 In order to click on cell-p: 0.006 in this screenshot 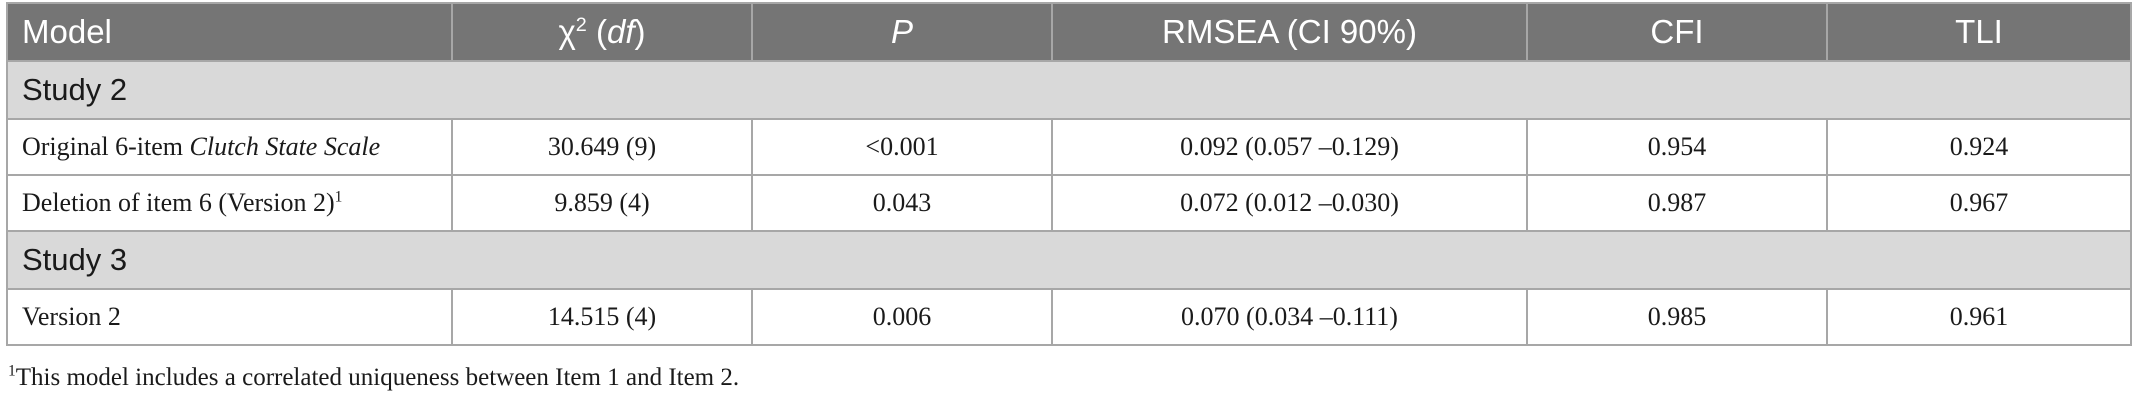, I will do `click(902, 317)`.